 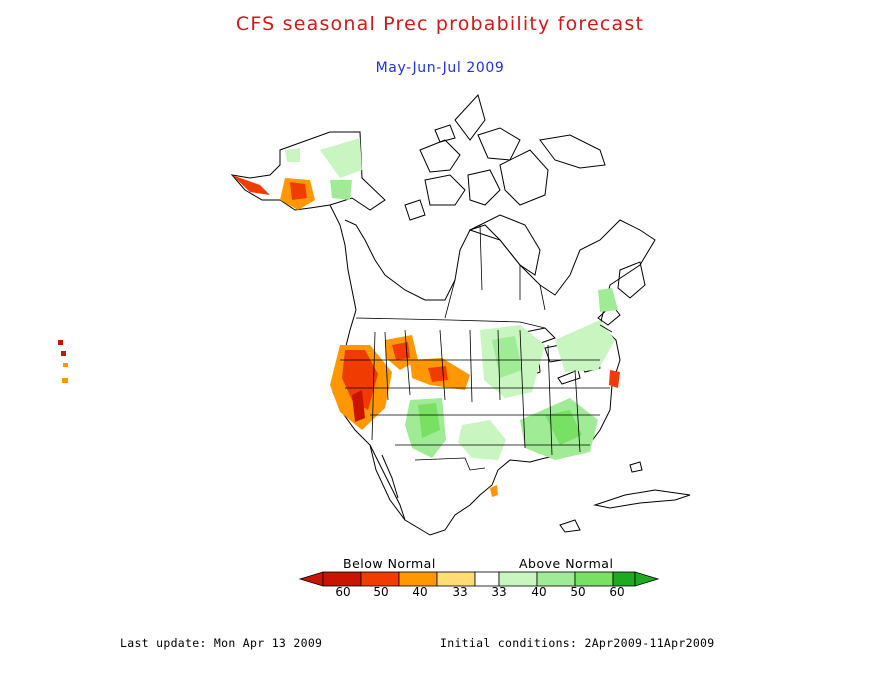 What do you see at coordinates (389, 563) in the screenshot?
I see `legend-below-normal-label: Below Normal` at bounding box center [389, 563].